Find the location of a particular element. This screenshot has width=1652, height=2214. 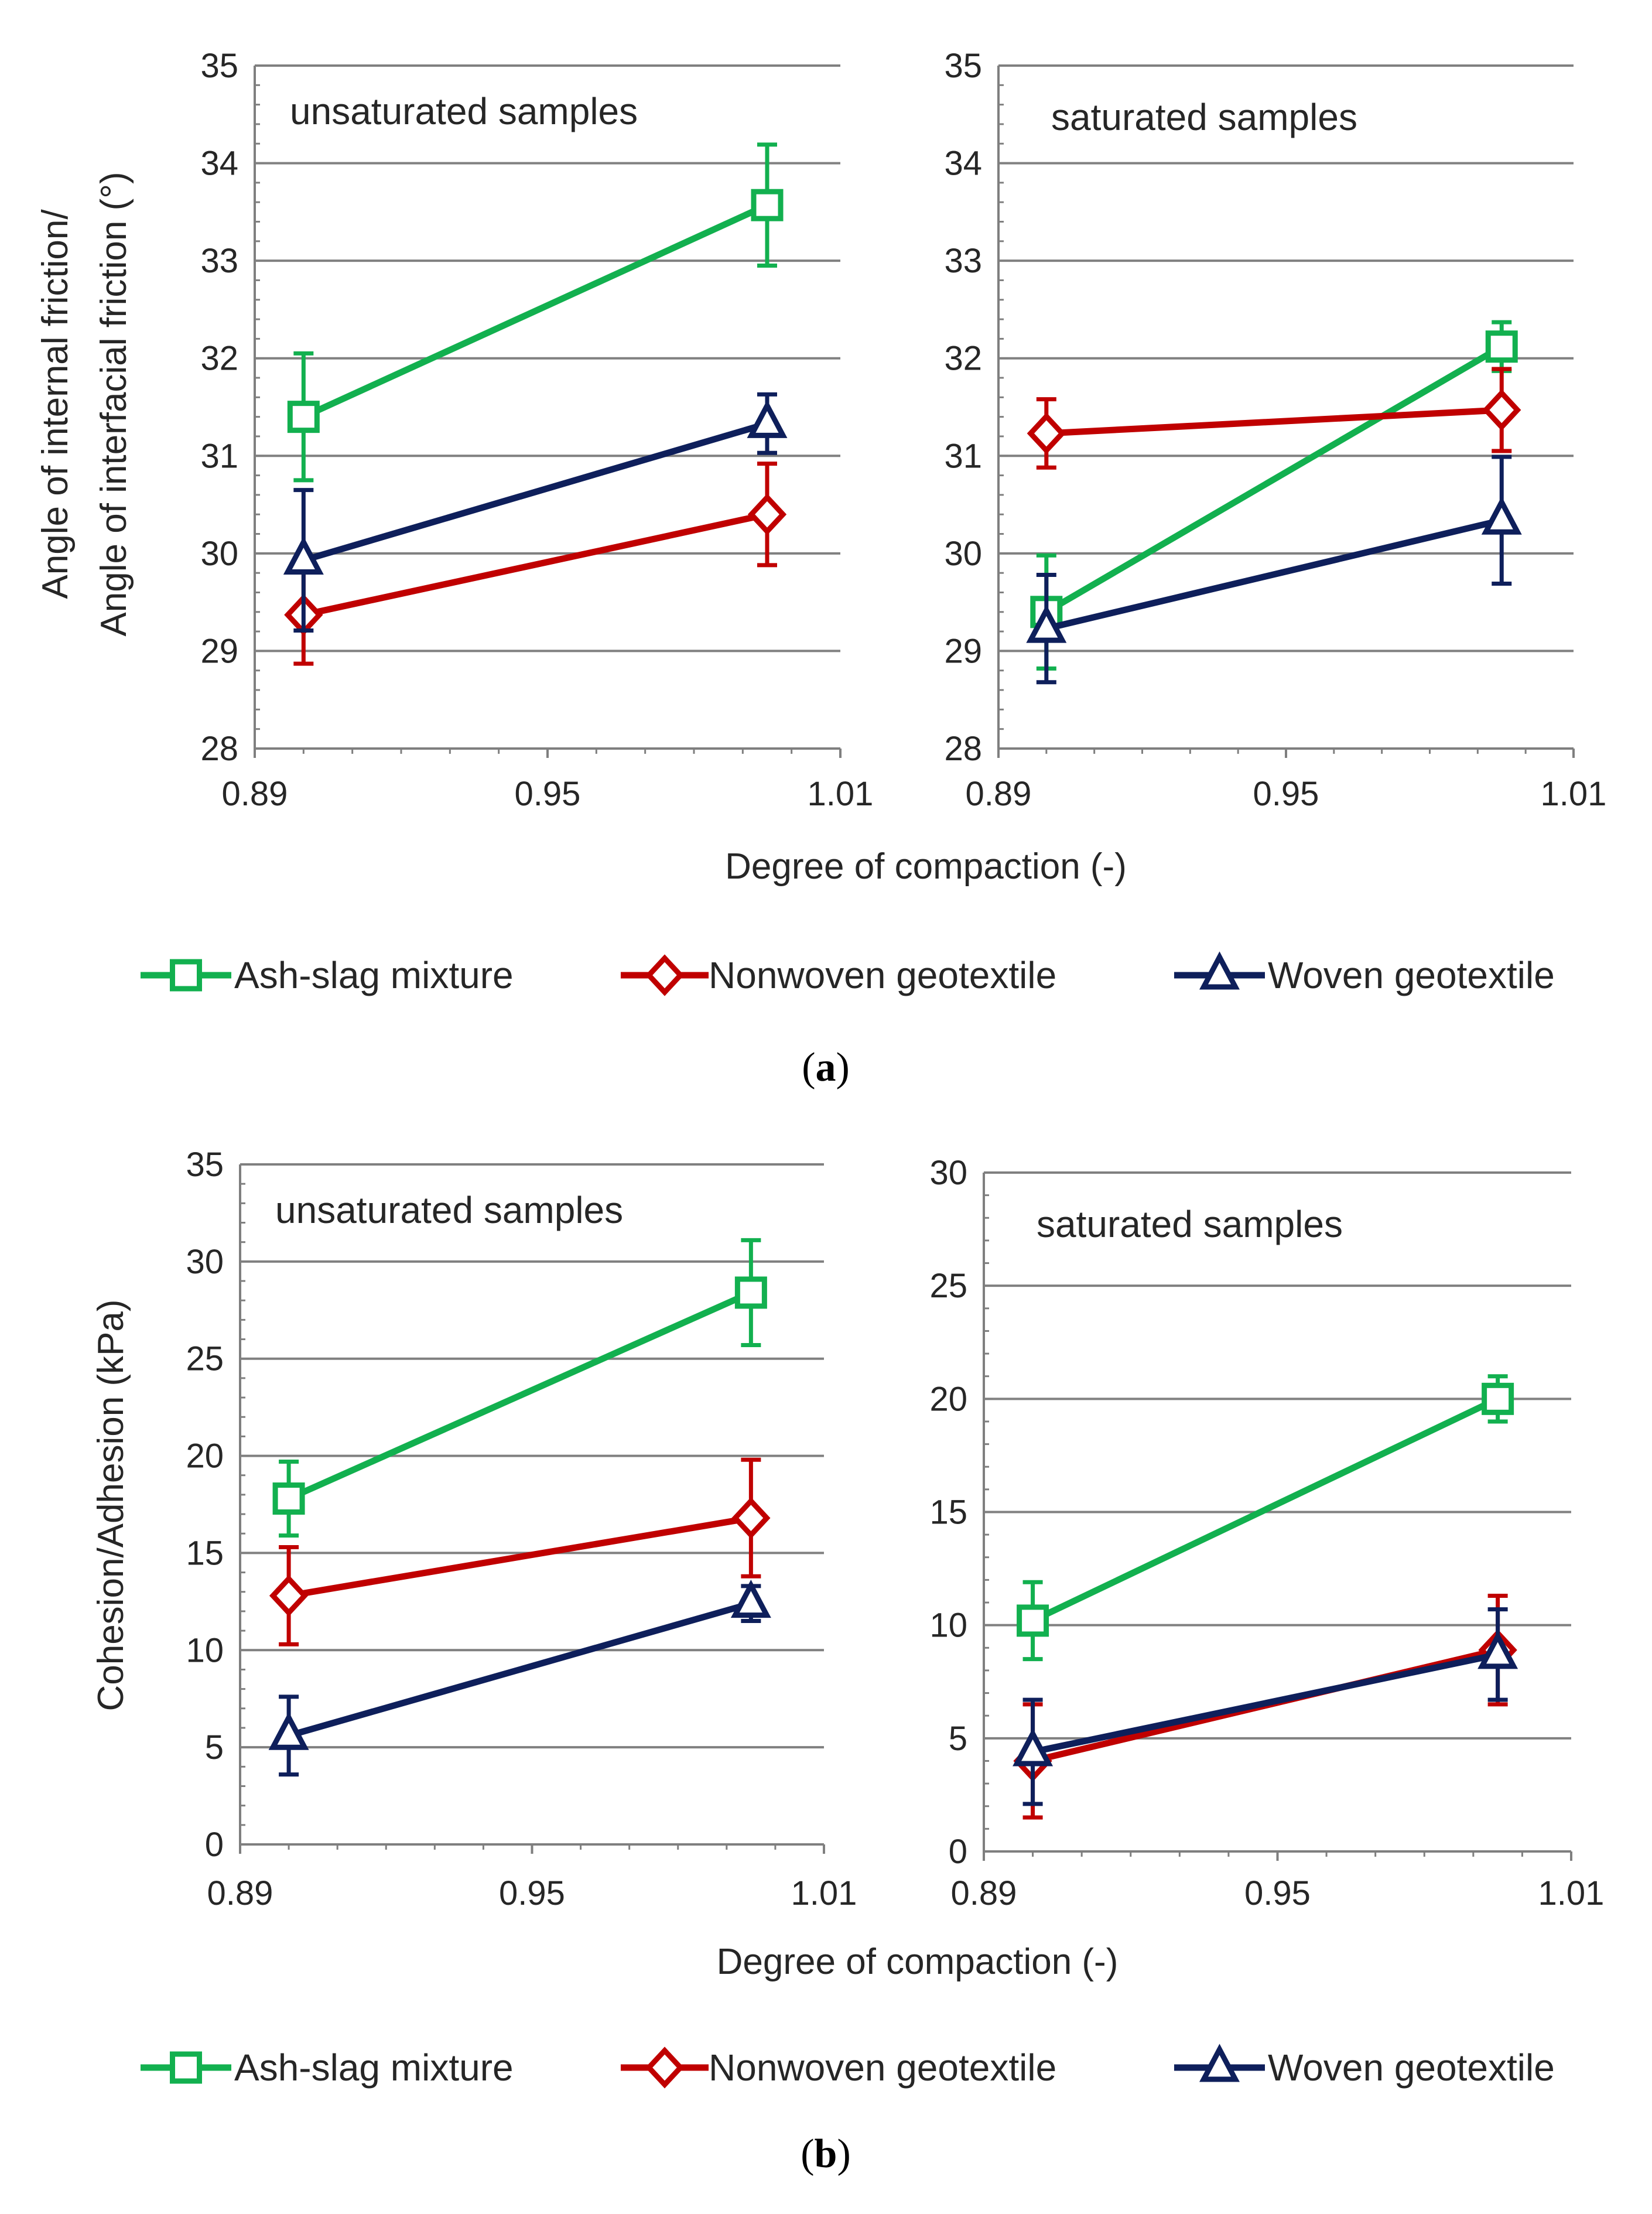

y-tick-label: 34 is located at coordinates (963, 164).